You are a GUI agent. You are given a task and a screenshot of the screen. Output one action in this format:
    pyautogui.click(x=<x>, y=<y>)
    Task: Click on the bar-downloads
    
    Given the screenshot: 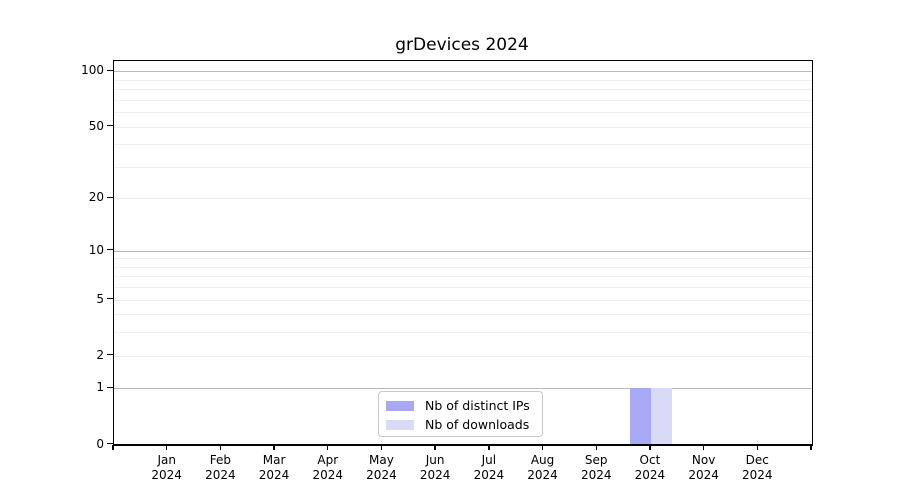 What is the action you would take?
    pyautogui.click(x=661, y=416)
    